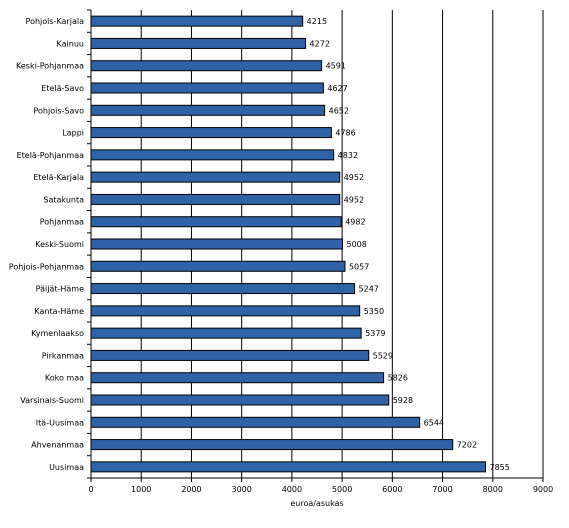 The height and width of the screenshot is (528, 569). What do you see at coordinates (374, 311) in the screenshot?
I see `value-label: 5350` at bounding box center [374, 311].